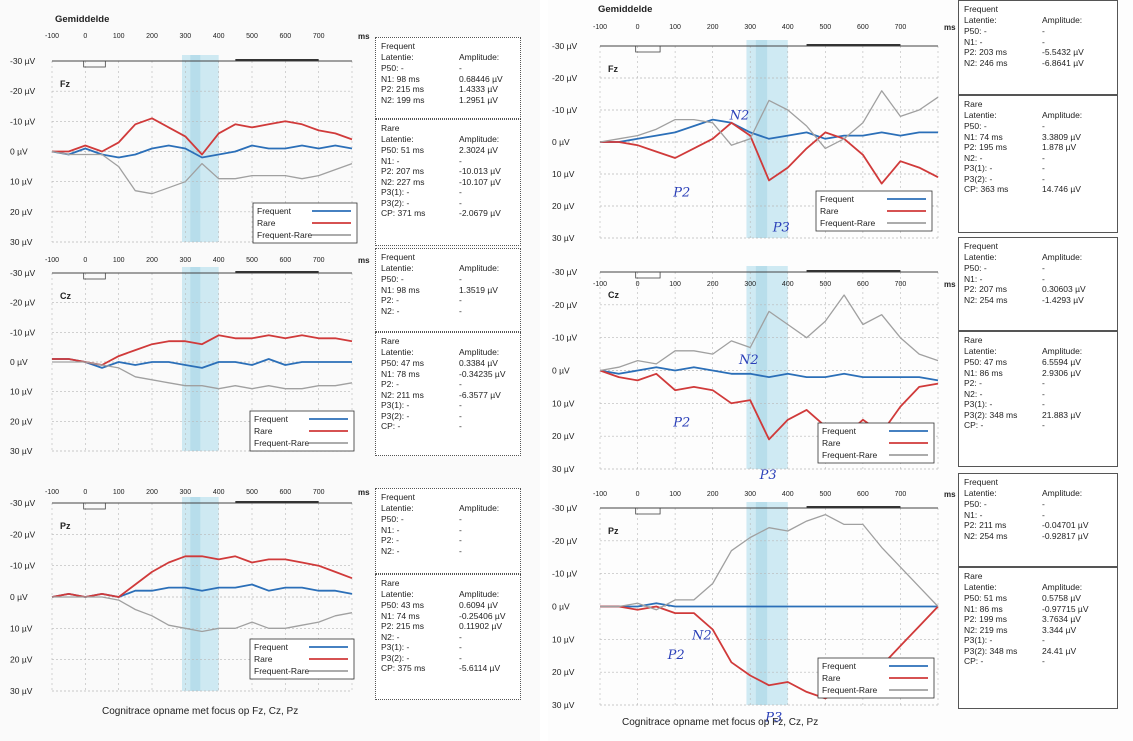 The width and height of the screenshot is (1133, 741). What do you see at coordinates (23, 332) in the screenshot?
I see `y-tick-label: -10 µV` at bounding box center [23, 332].